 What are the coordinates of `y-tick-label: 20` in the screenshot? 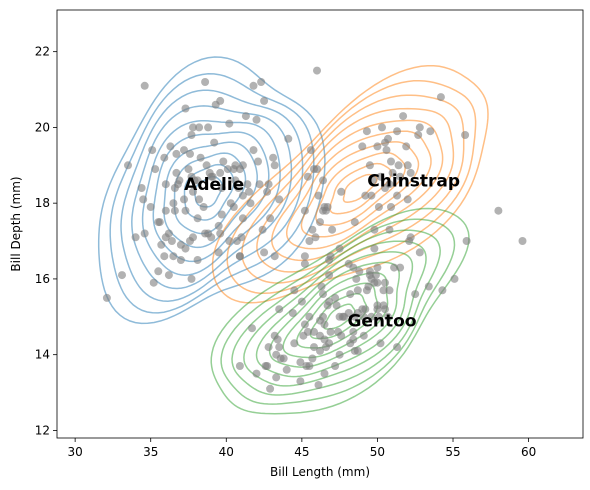 It's located at (42, 127).